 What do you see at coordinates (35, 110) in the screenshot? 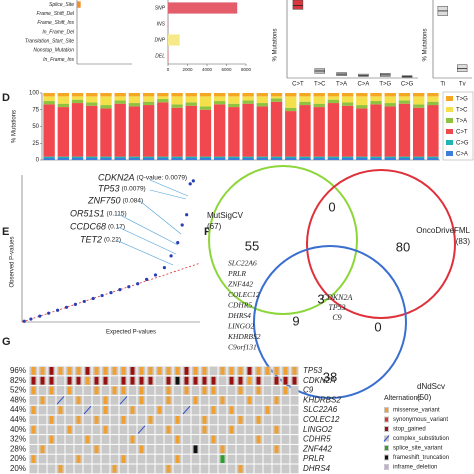
I see `y-tick-label: 75` at bounding box center [35, 110].